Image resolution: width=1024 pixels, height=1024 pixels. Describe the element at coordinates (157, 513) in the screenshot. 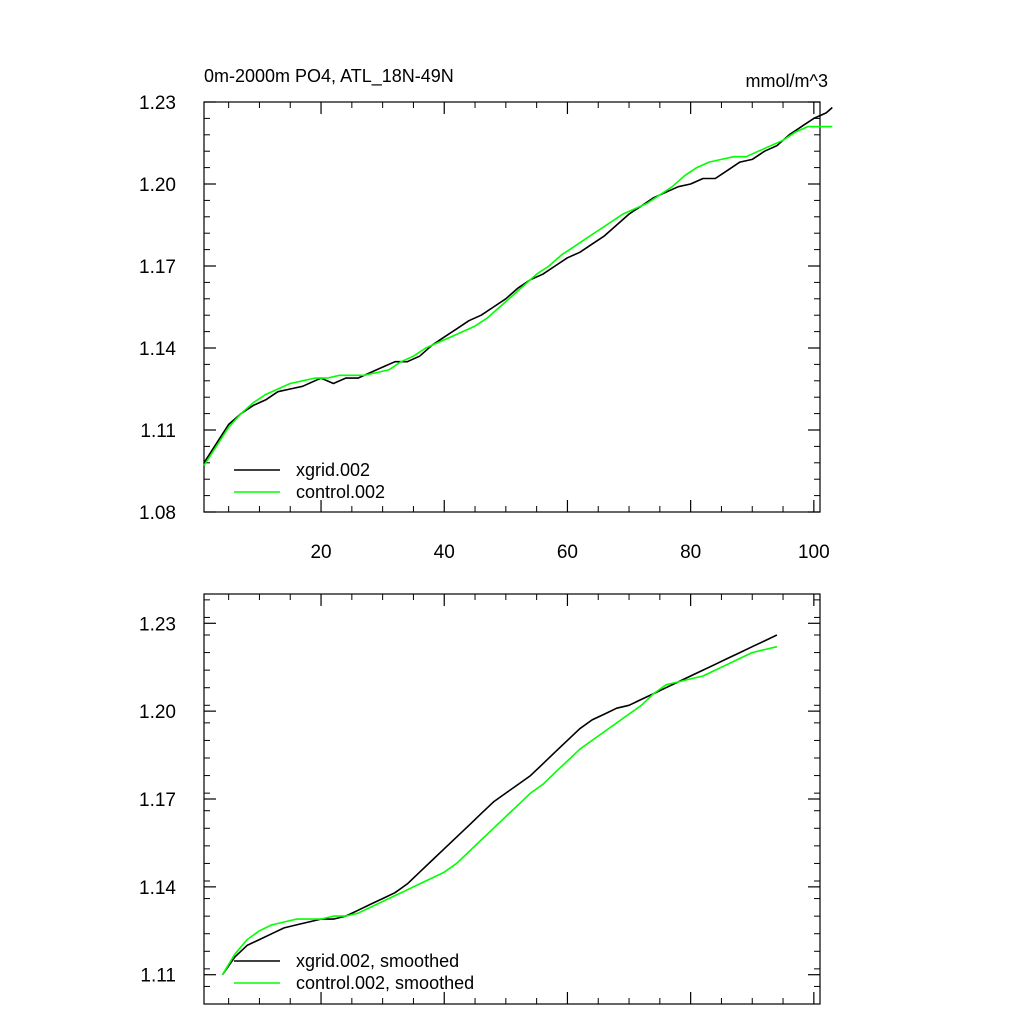

I see `y-tick-label: 1.08` at that location.